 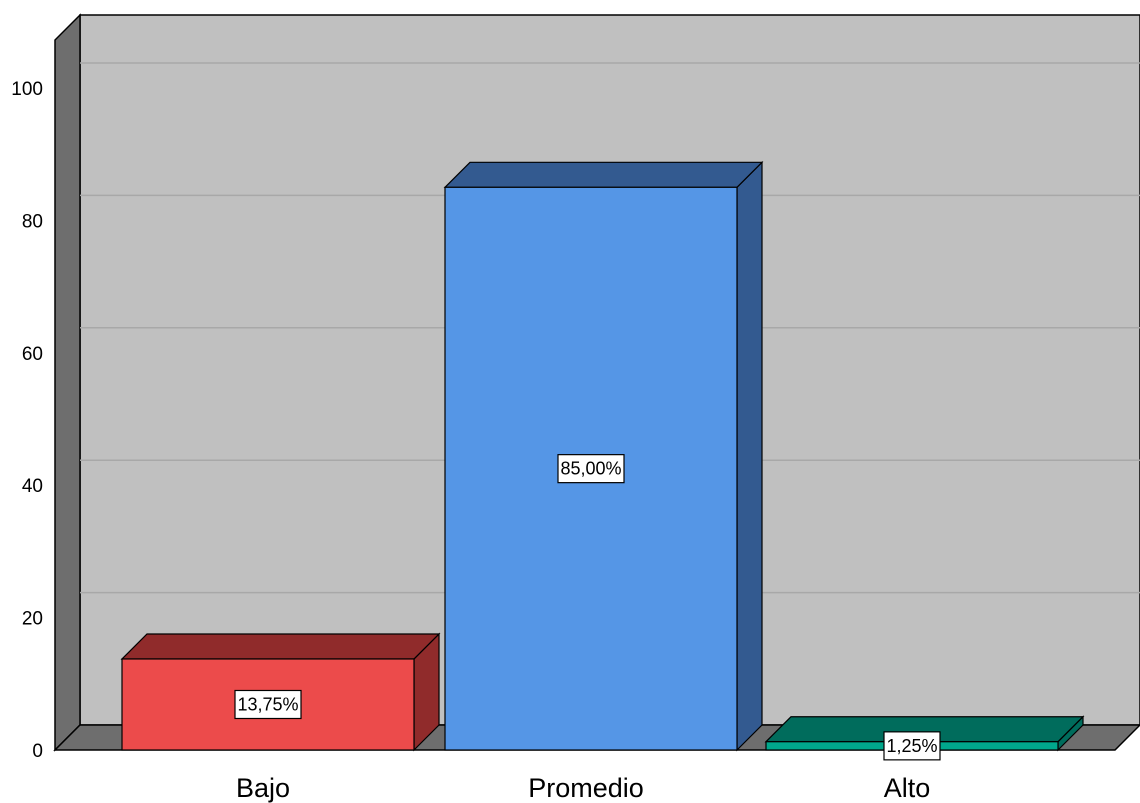 I want to click on category-label: Bajo, so click(x=263, y=788).